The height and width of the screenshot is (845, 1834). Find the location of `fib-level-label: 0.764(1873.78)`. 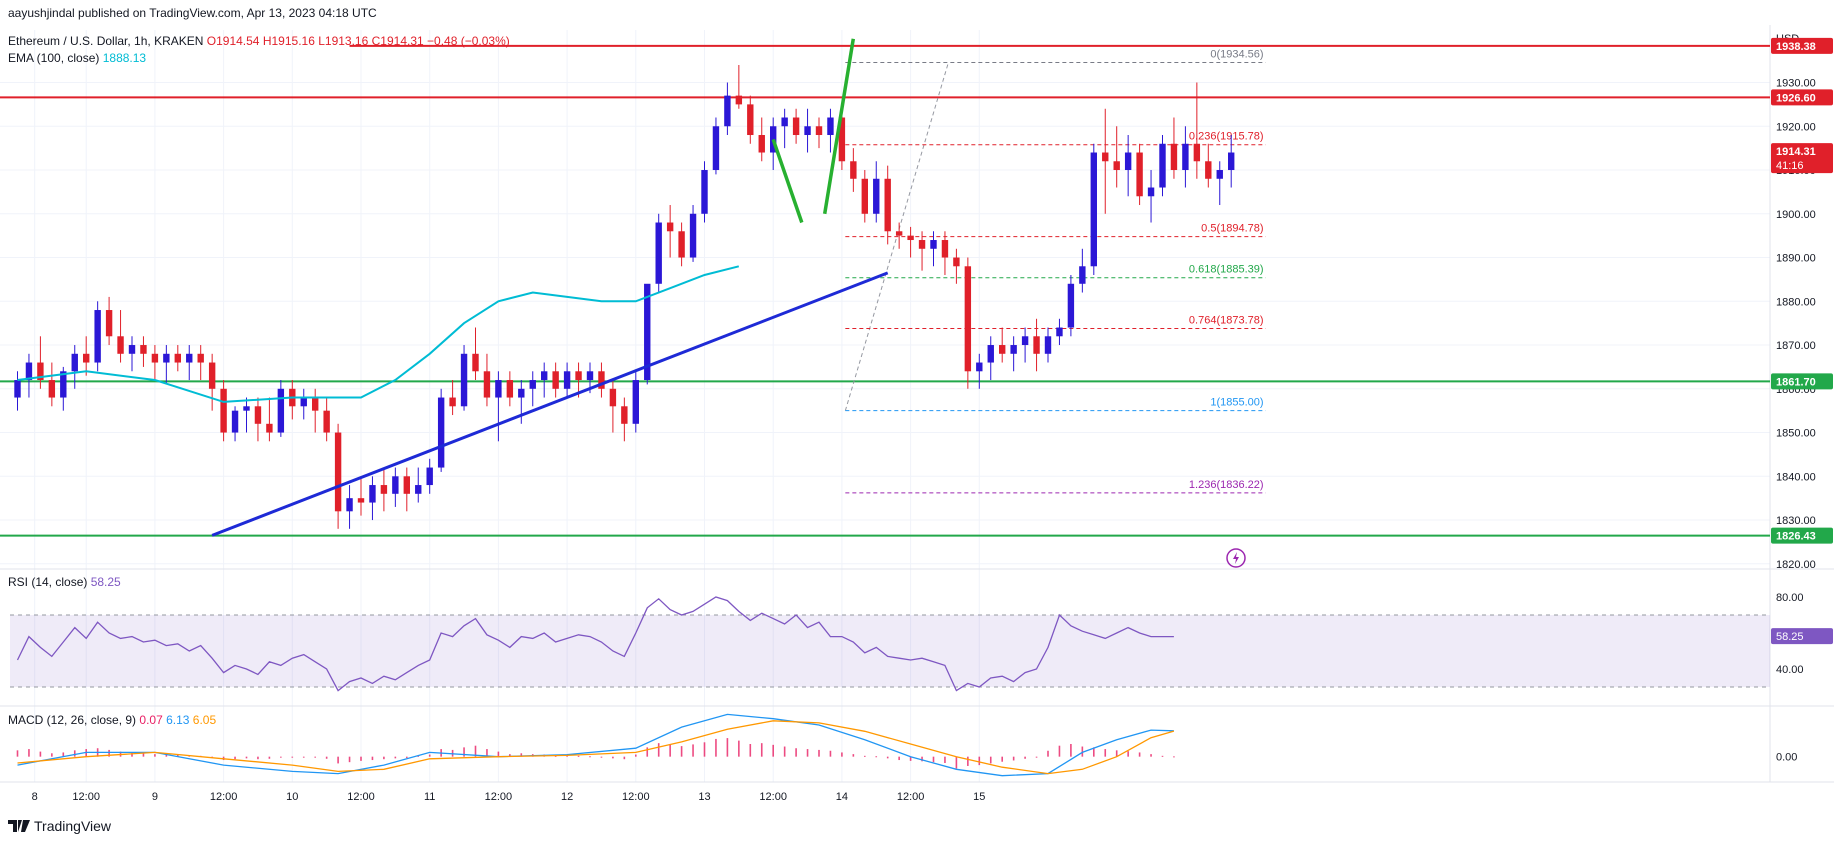

fib-level-label: 0.764(1873.78) is located at coordinates (1226, 320).